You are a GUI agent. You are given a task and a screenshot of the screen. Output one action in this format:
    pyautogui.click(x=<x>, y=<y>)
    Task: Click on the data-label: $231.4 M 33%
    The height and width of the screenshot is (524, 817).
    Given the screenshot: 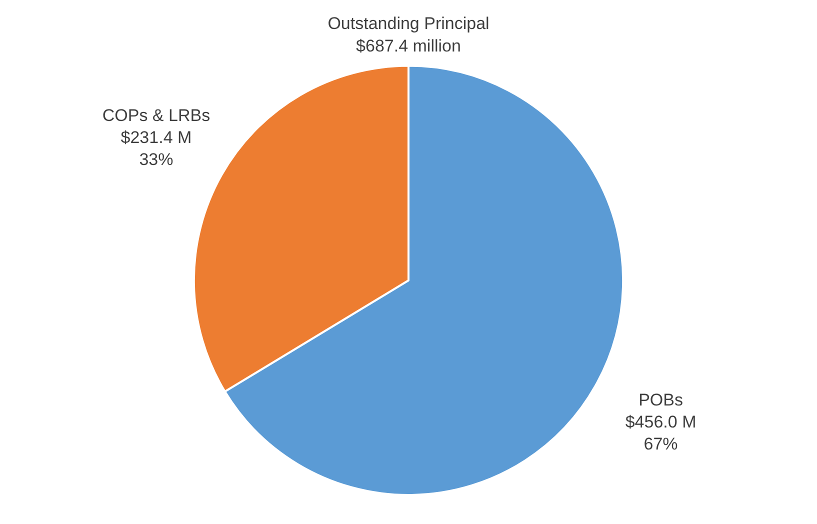 What is the action you would take?
    pyautogui.click(x=156, y=148)
    